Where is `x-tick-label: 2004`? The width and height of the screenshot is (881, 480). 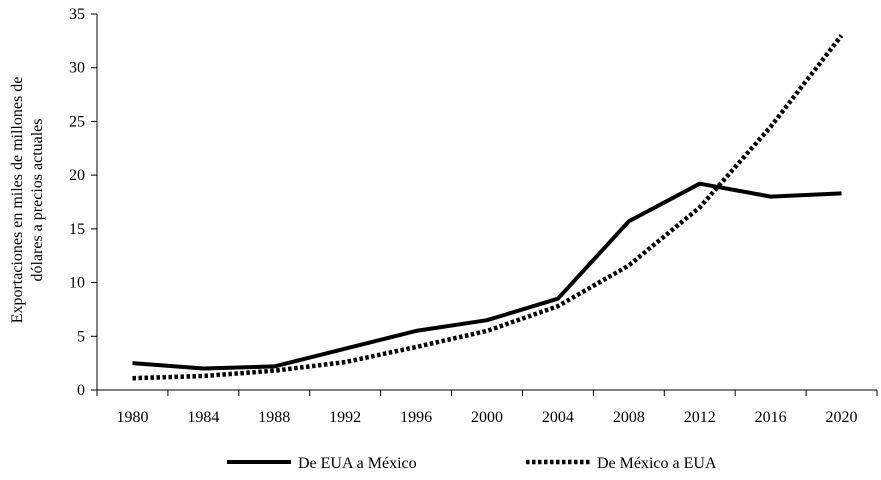 x-tick-label: 2004 is located at coordinates (558, 417).